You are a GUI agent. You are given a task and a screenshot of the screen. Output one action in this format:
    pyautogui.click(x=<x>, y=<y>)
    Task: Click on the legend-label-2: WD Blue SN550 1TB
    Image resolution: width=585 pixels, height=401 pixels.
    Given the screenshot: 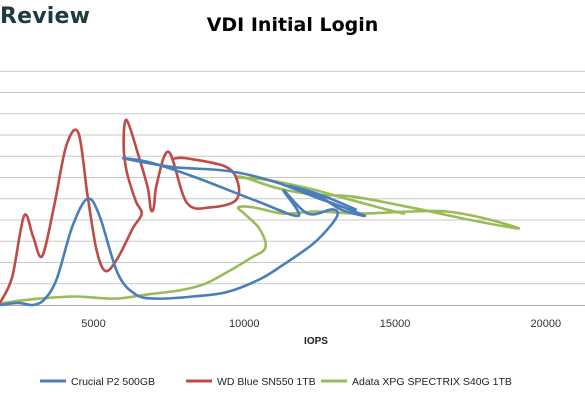 What is the action you would take?
    pyautogui.click(x=266, y=382)
    